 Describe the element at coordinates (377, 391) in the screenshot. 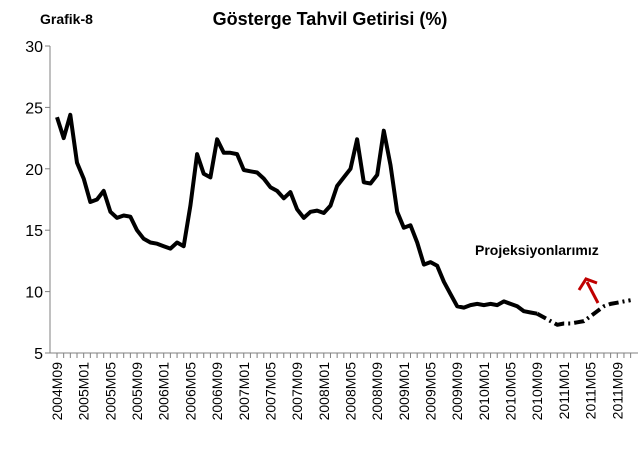

I see `x-tick-label: 2008M09` at that location.